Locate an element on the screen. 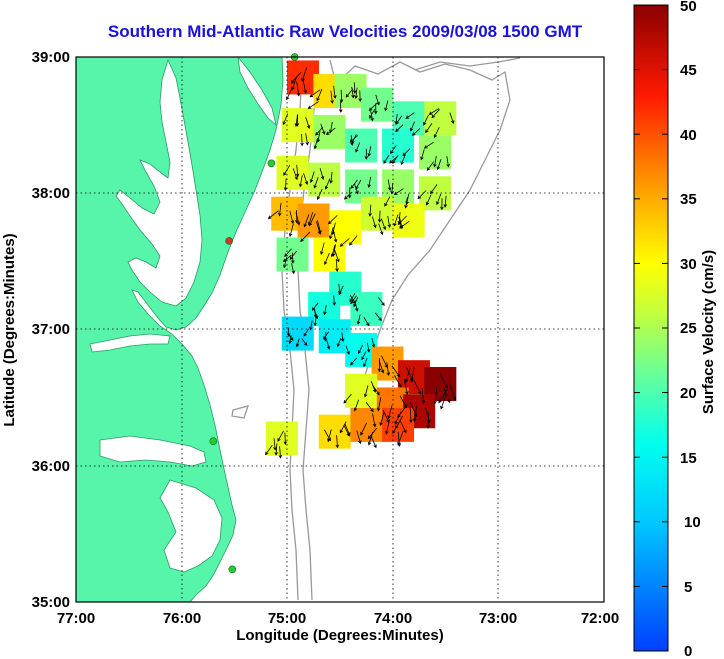 The width and height of the screenshot is (724, 659). colorbar-tick-label: 40 is located at coordinates (688, 135).